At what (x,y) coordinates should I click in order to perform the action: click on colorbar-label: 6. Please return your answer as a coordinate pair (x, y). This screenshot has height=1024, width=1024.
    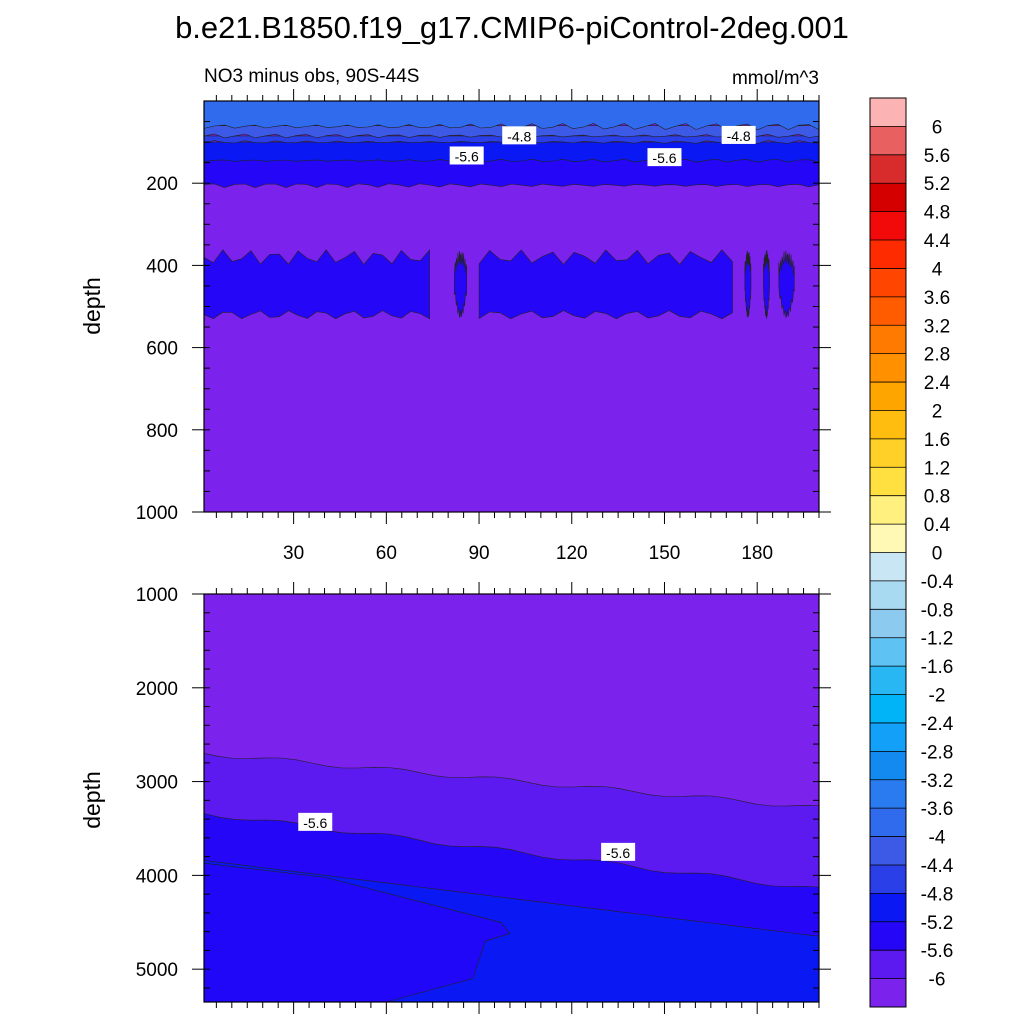
    Looking at the image, I should click on (937, 127).